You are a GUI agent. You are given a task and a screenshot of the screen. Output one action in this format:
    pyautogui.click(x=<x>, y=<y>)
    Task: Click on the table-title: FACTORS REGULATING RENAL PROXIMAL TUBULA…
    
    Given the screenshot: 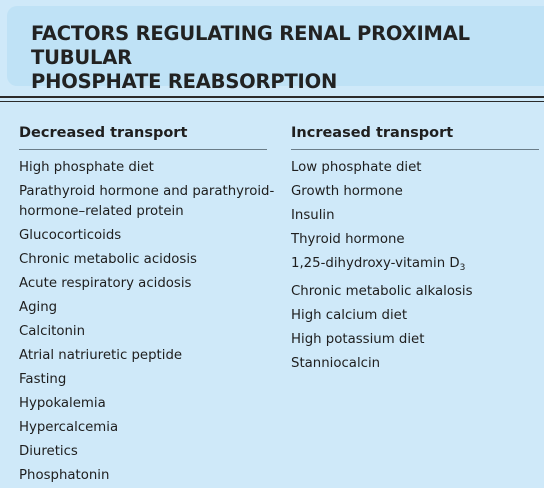 What is the action you would take?
    pyautogui.click(x=286, y=58)
    